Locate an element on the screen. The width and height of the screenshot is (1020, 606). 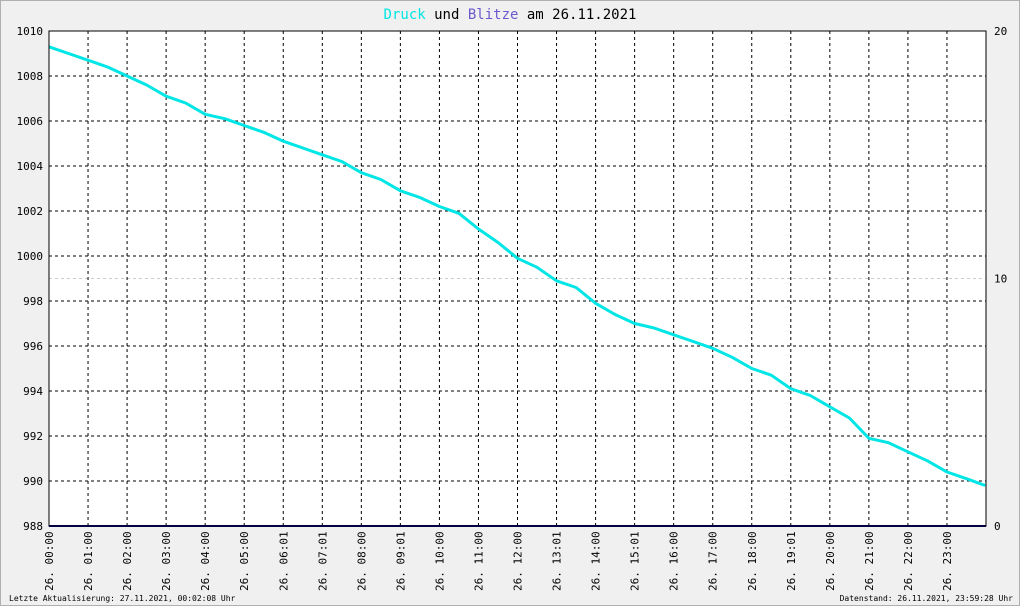
x-tick-label: 26. 06:01 is located at coordinates (283, 561).